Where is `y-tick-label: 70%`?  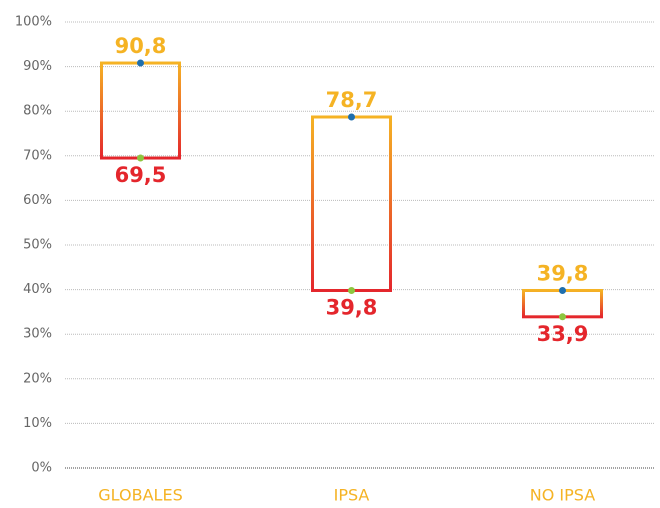 y-tick-label: 70% is located at coordinates (37, 155).